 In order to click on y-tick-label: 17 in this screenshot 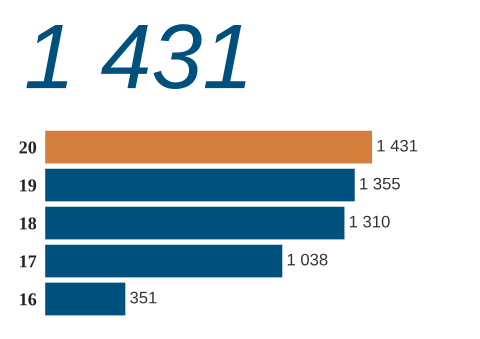, I will do `click(28, 261)`.